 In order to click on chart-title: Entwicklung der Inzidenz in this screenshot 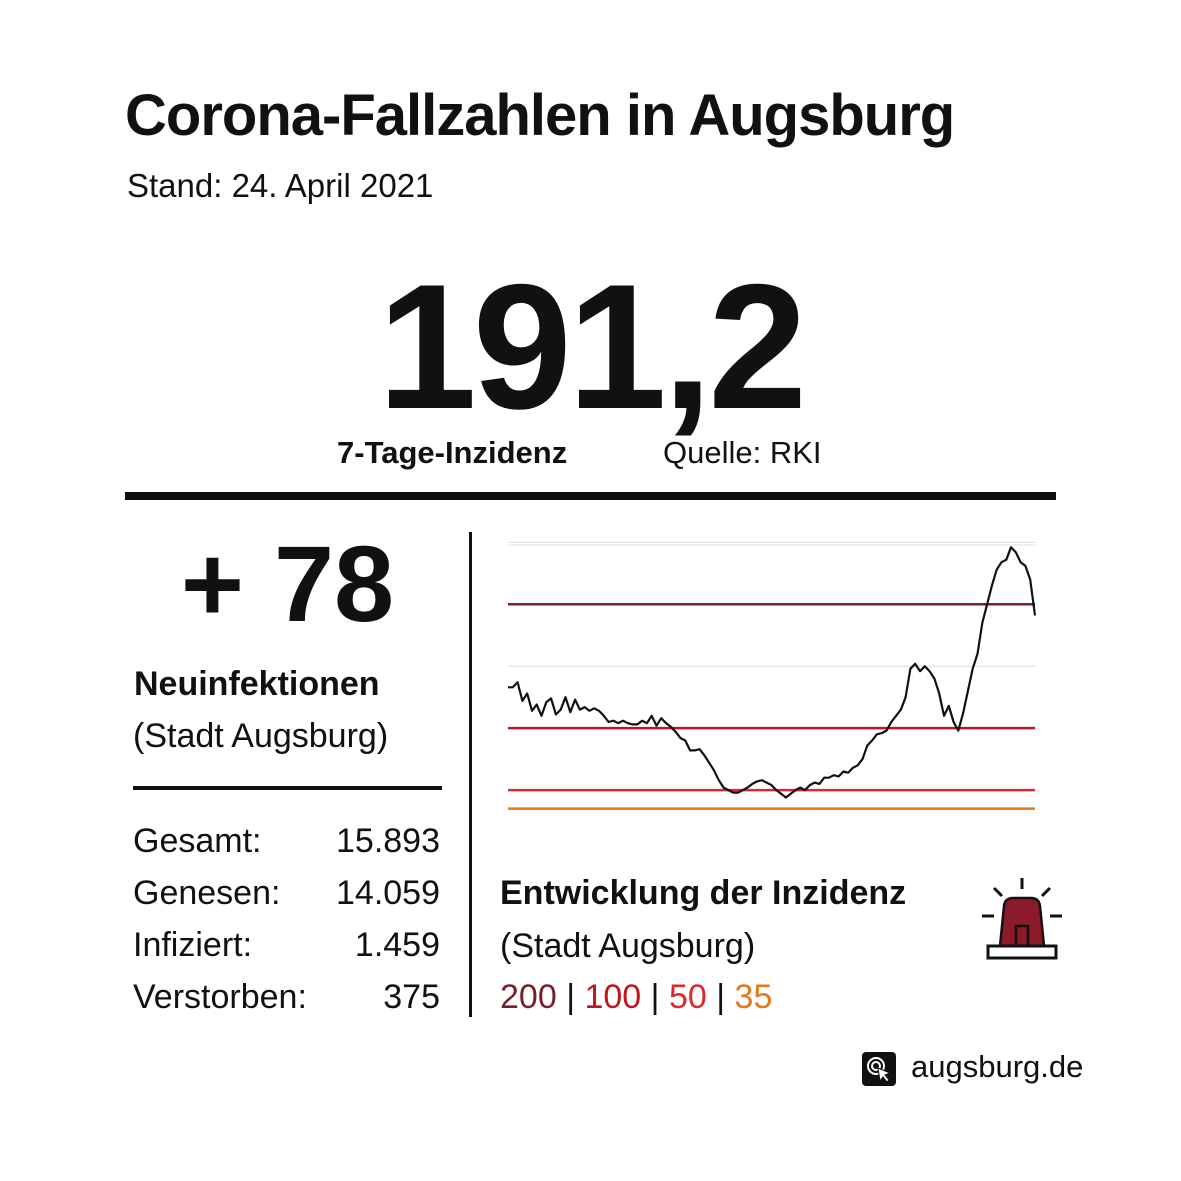, I will do `click(703, 893)`.